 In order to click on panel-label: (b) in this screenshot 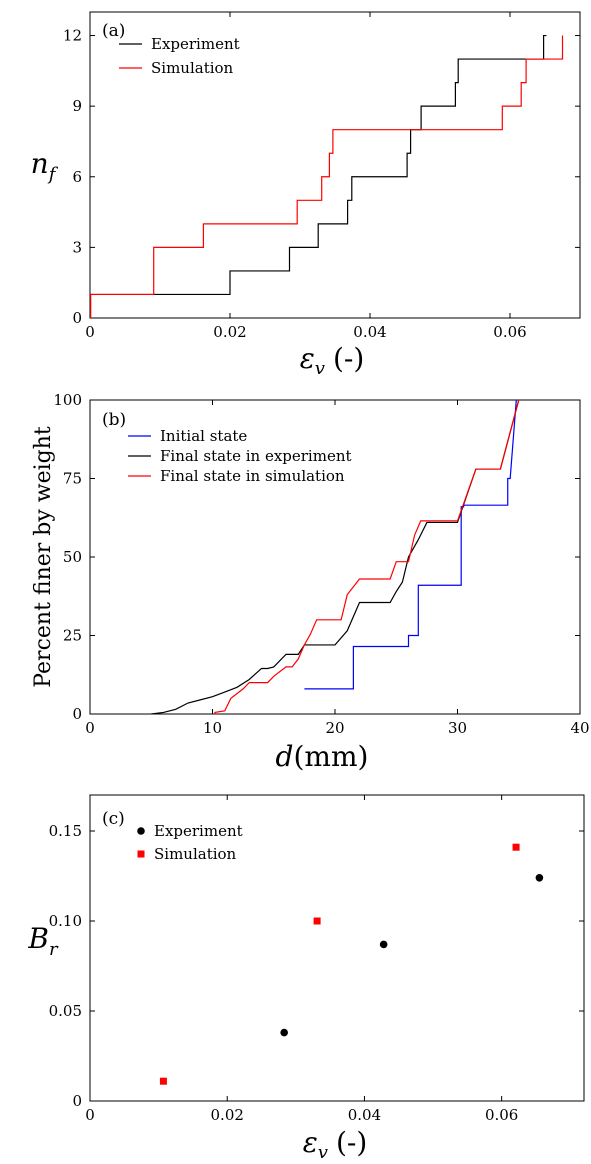, I will do `click(114, 420)`.